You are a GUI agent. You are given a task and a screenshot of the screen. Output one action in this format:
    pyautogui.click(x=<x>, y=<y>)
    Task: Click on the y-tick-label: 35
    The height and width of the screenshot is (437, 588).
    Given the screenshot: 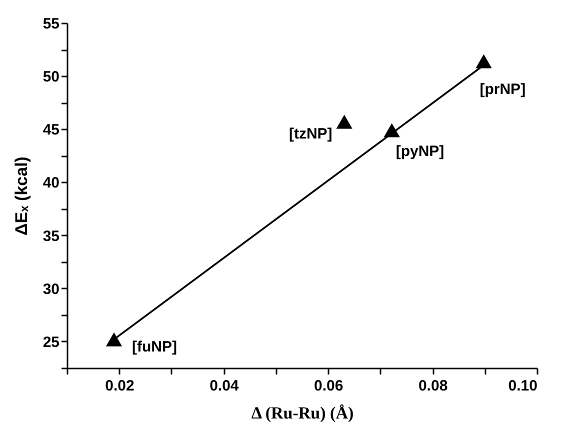 What is the action you would take?
    pyautogui.click(x=51, y=236)
    